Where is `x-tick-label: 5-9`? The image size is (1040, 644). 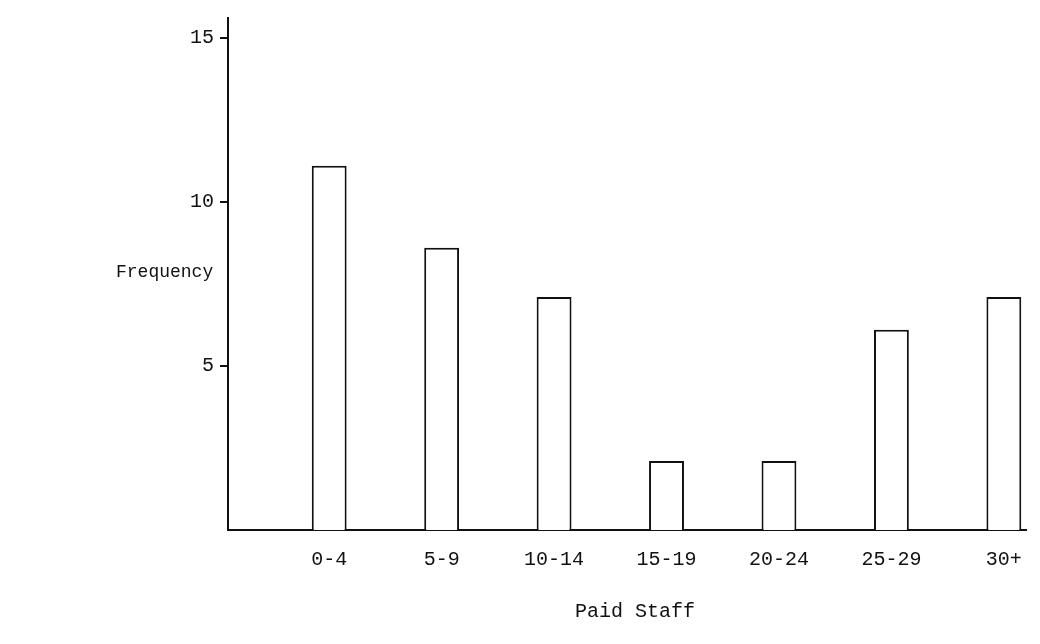 x-tick-label: 5-9 is located at coordinates (441, 560).